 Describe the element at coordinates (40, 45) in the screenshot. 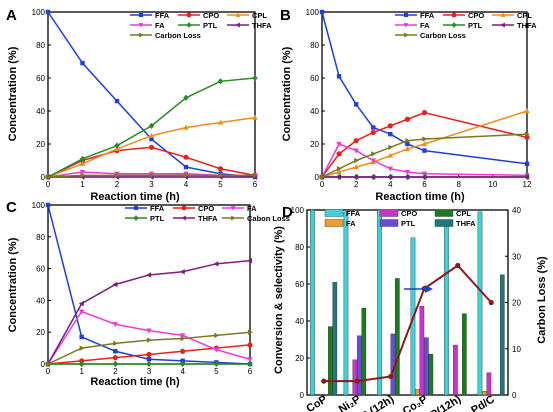

I see `panel-a-y-tick-label: 80` at that location.